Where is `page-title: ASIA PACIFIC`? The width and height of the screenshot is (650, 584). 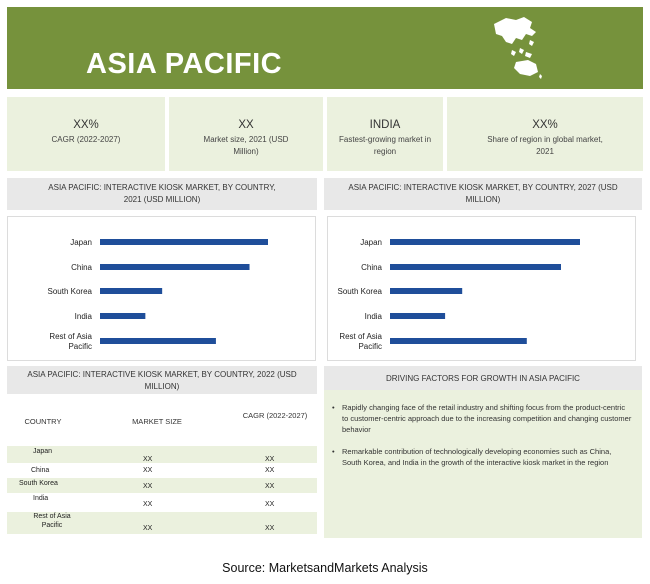 page-title: ASIA PACIFIC is located at coordinates (184, 64).